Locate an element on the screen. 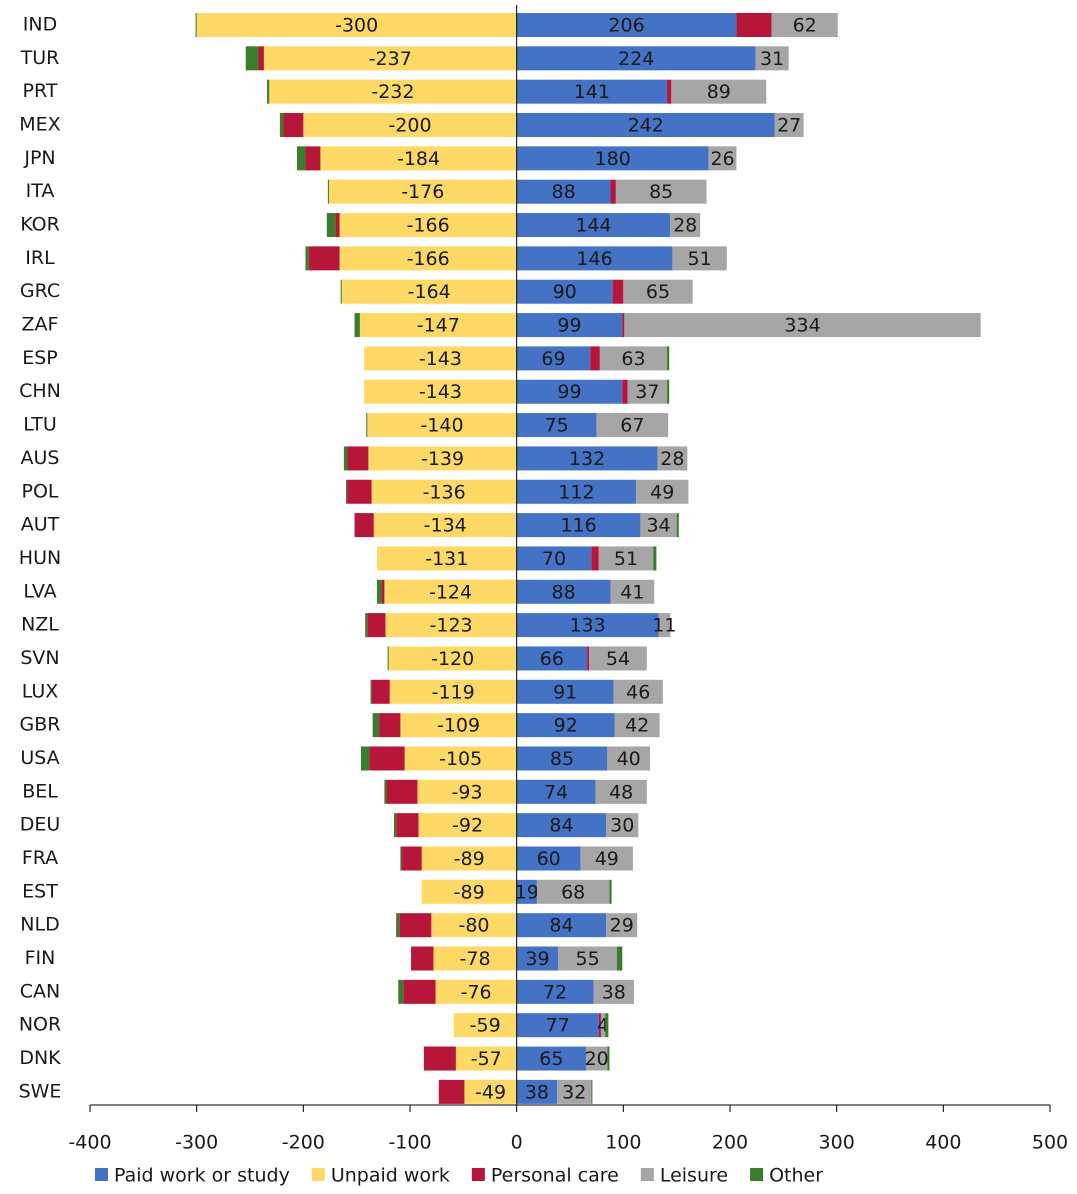 The image size is (1077, 1194). category-label: IRL is located at coordinates (40, 258).